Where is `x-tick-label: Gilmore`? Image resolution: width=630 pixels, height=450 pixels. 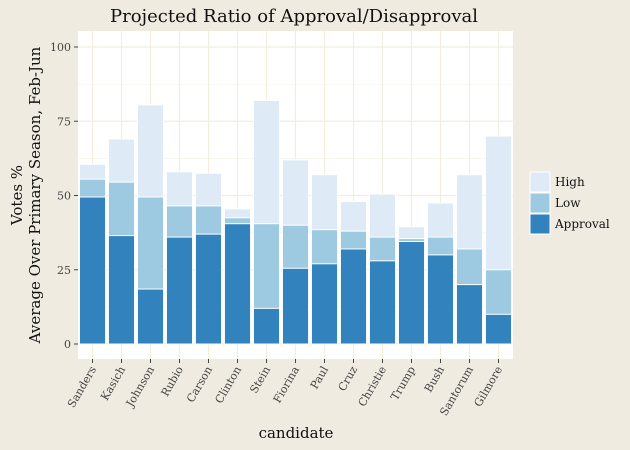 x-tick-label: Gilmore is located at coordinates (489, 386).